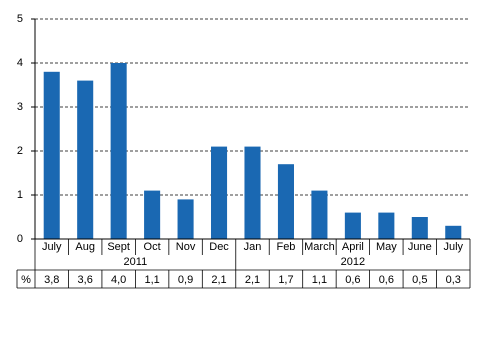 This screenshot has width=493, height=348. What do you see at coordinates (26, 280) in the screenshot?
I see `table-label: %` at bounding box center [26, 280].